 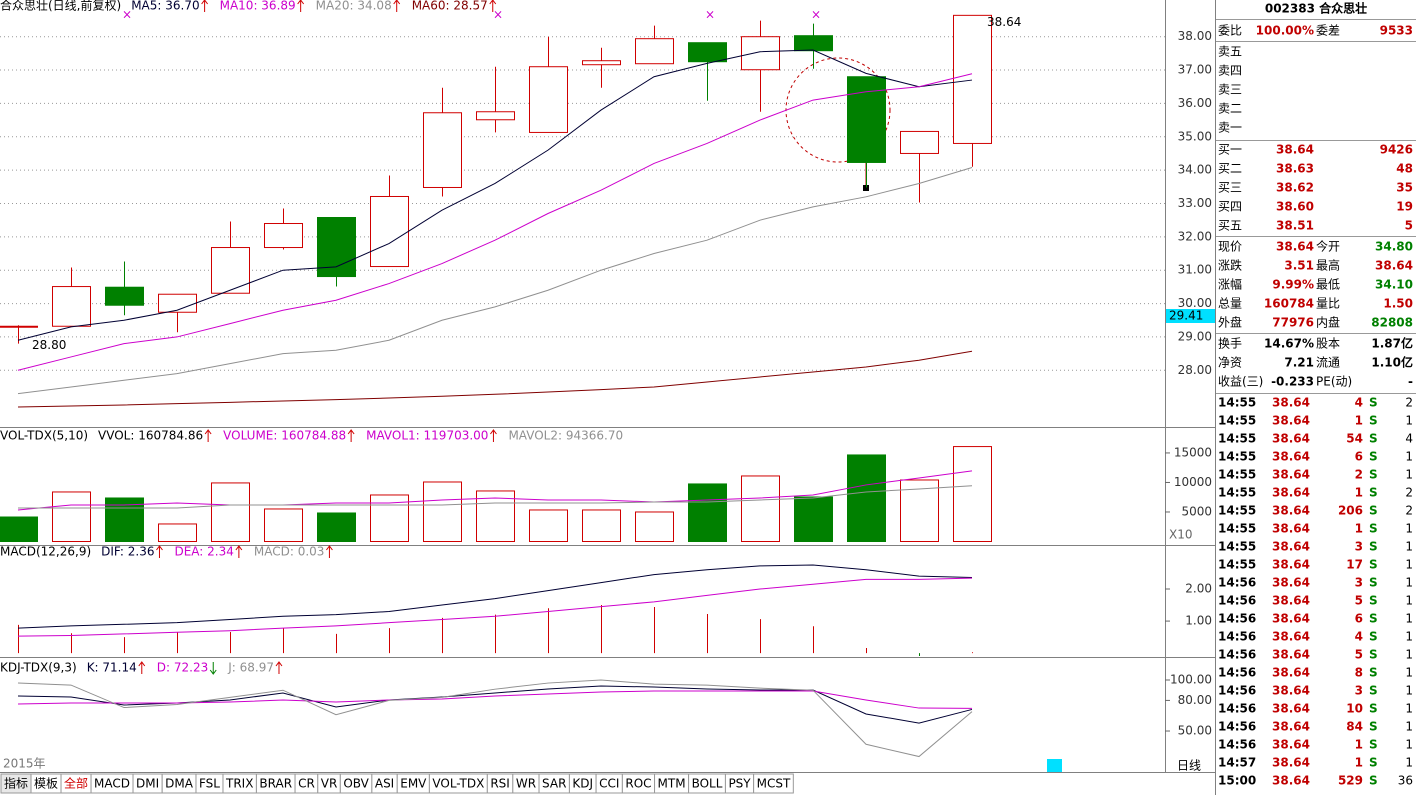 What do you see at coordinates (1230, 247) in the screenshot?
I see `quote-text: 现价` at bounding box center [1230, 247].